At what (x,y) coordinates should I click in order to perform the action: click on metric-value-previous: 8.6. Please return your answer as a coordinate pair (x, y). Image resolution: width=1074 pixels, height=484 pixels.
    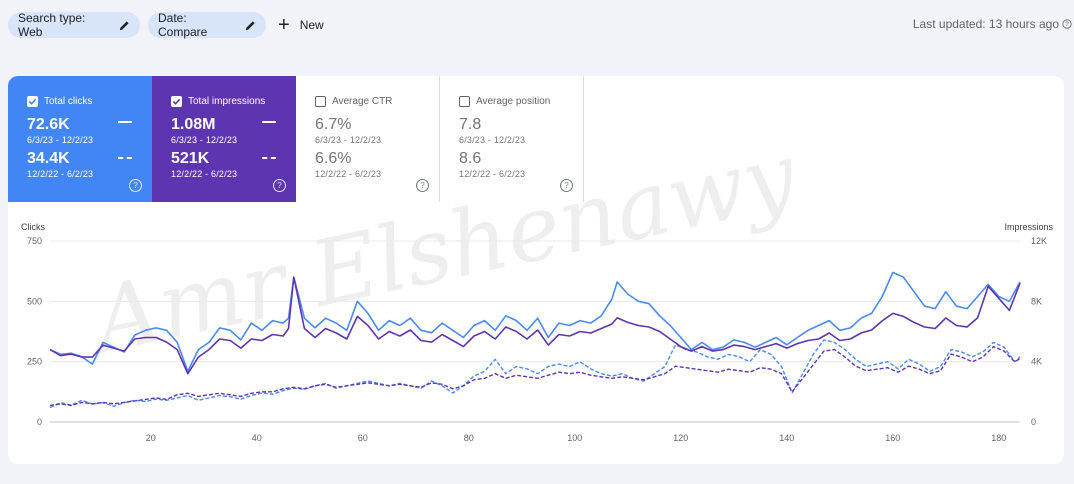
    Looking at the image, I should click on (470, 158).